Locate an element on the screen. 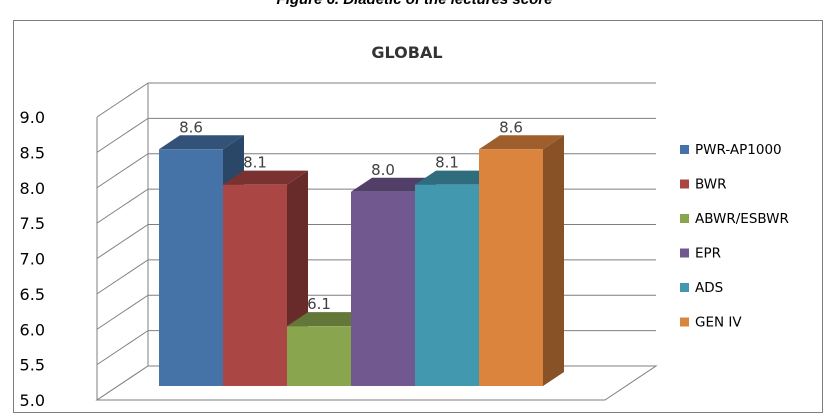 The image size is (829, 419). y-tick-label: 7.0 is located at coordinates (32, 259).